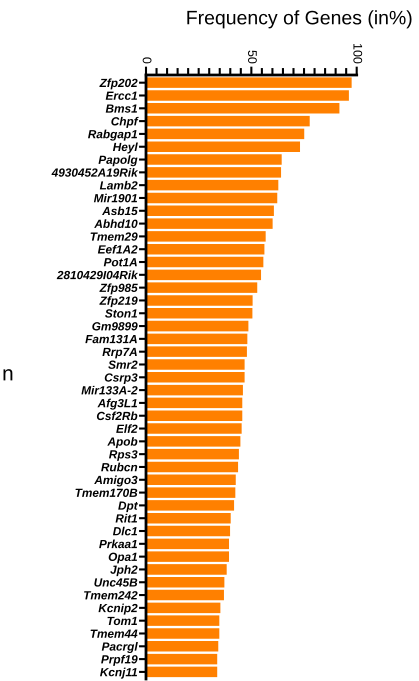 The image size is (419, 681). I want to click on y-tick-label: Elf2, so click(127, 428).